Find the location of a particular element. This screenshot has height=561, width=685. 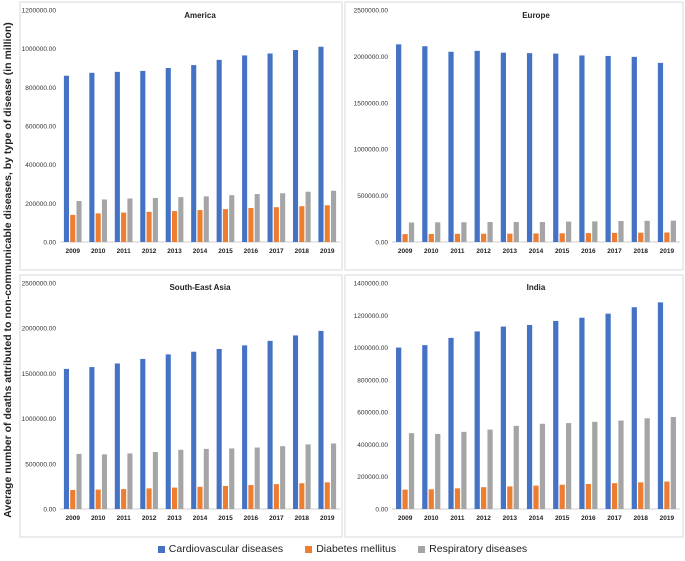

y-tick-label: 600000.00 is located at coordinates (40, 127).